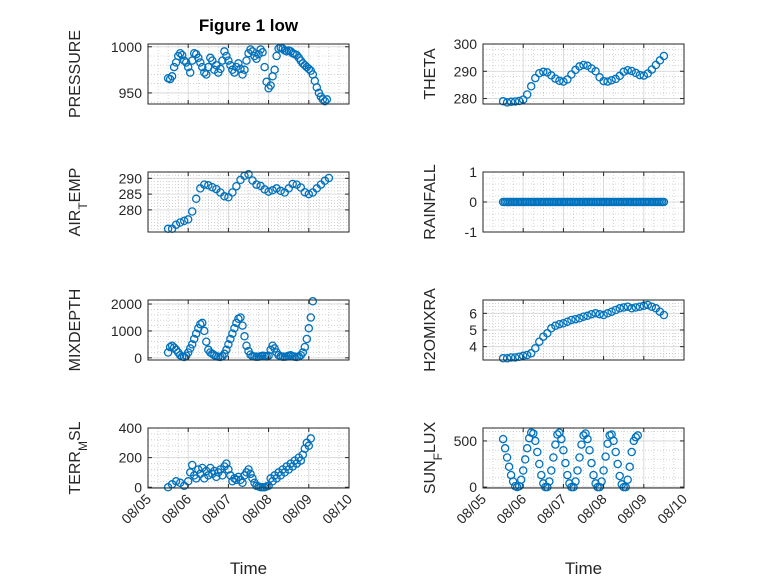  I want to click on x-tick-label: 08/09, so click(632, 509).